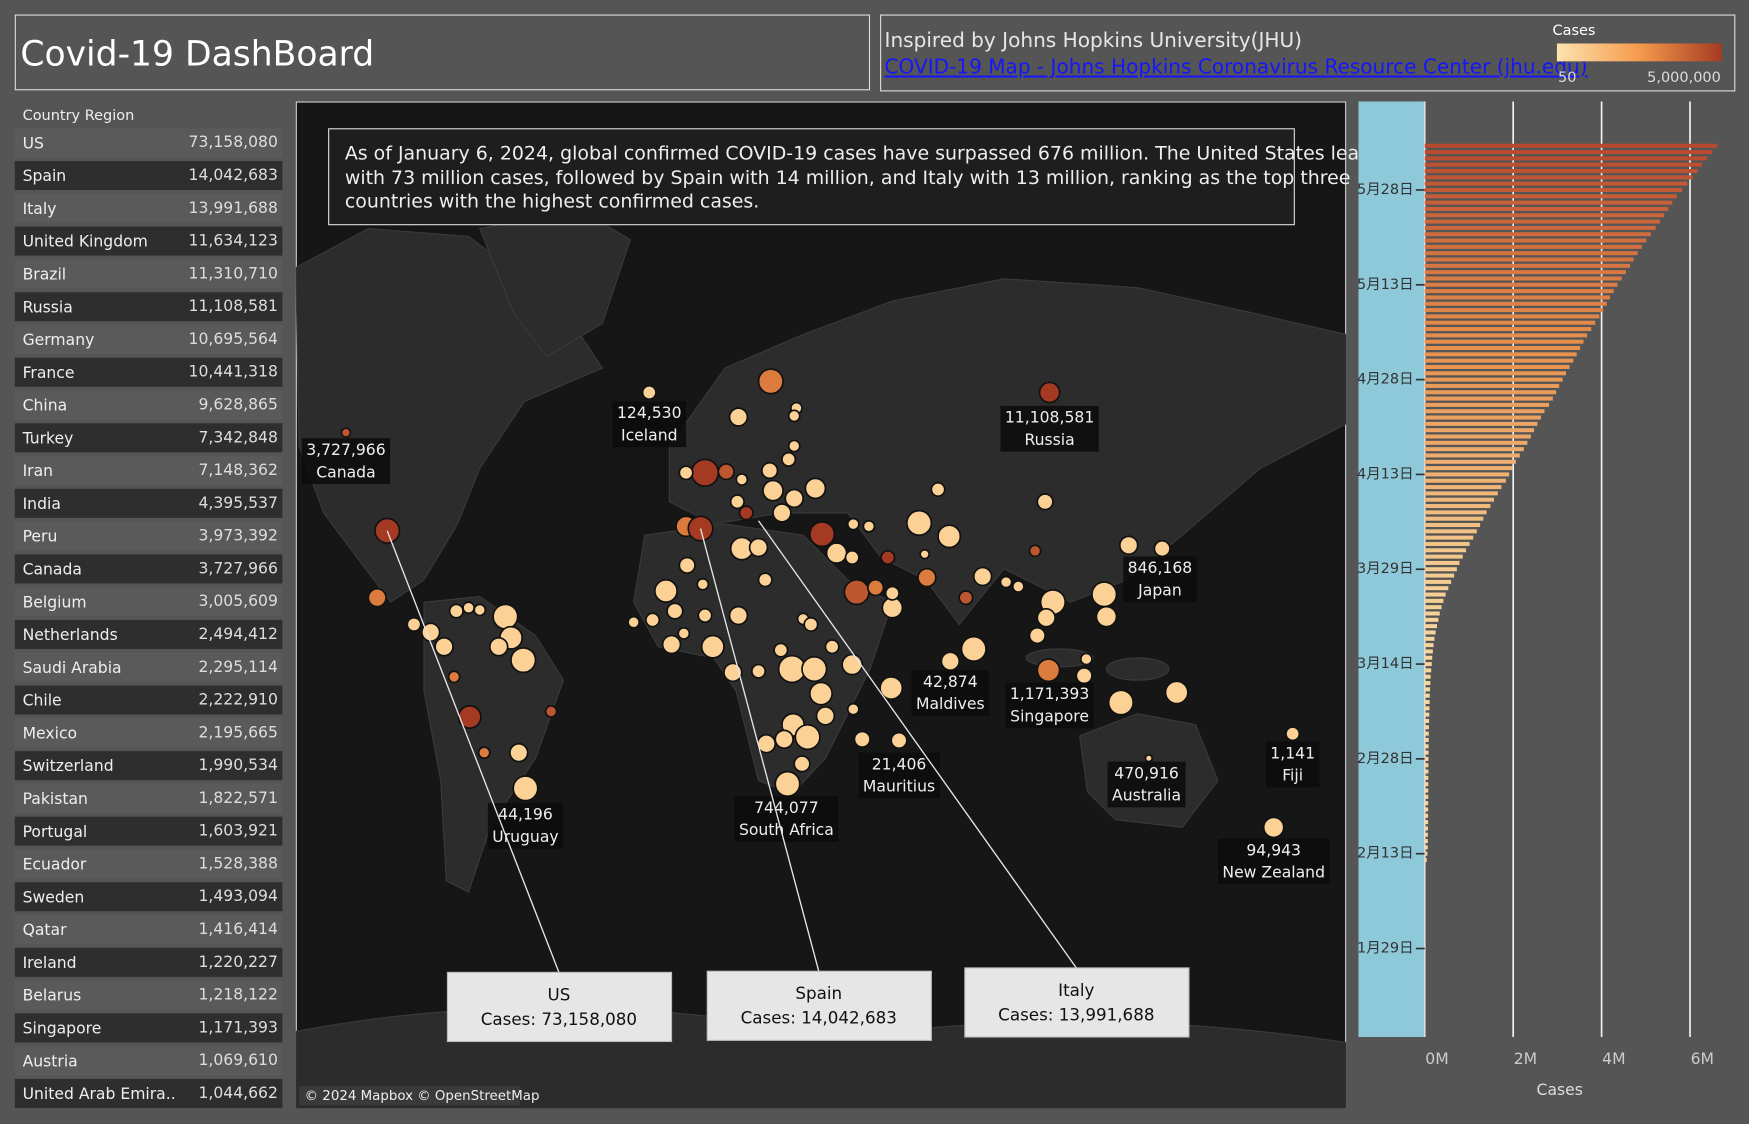 The width and height of the screenshot is (1749, 1124). I want to click on summary-box, so click(811, 177).